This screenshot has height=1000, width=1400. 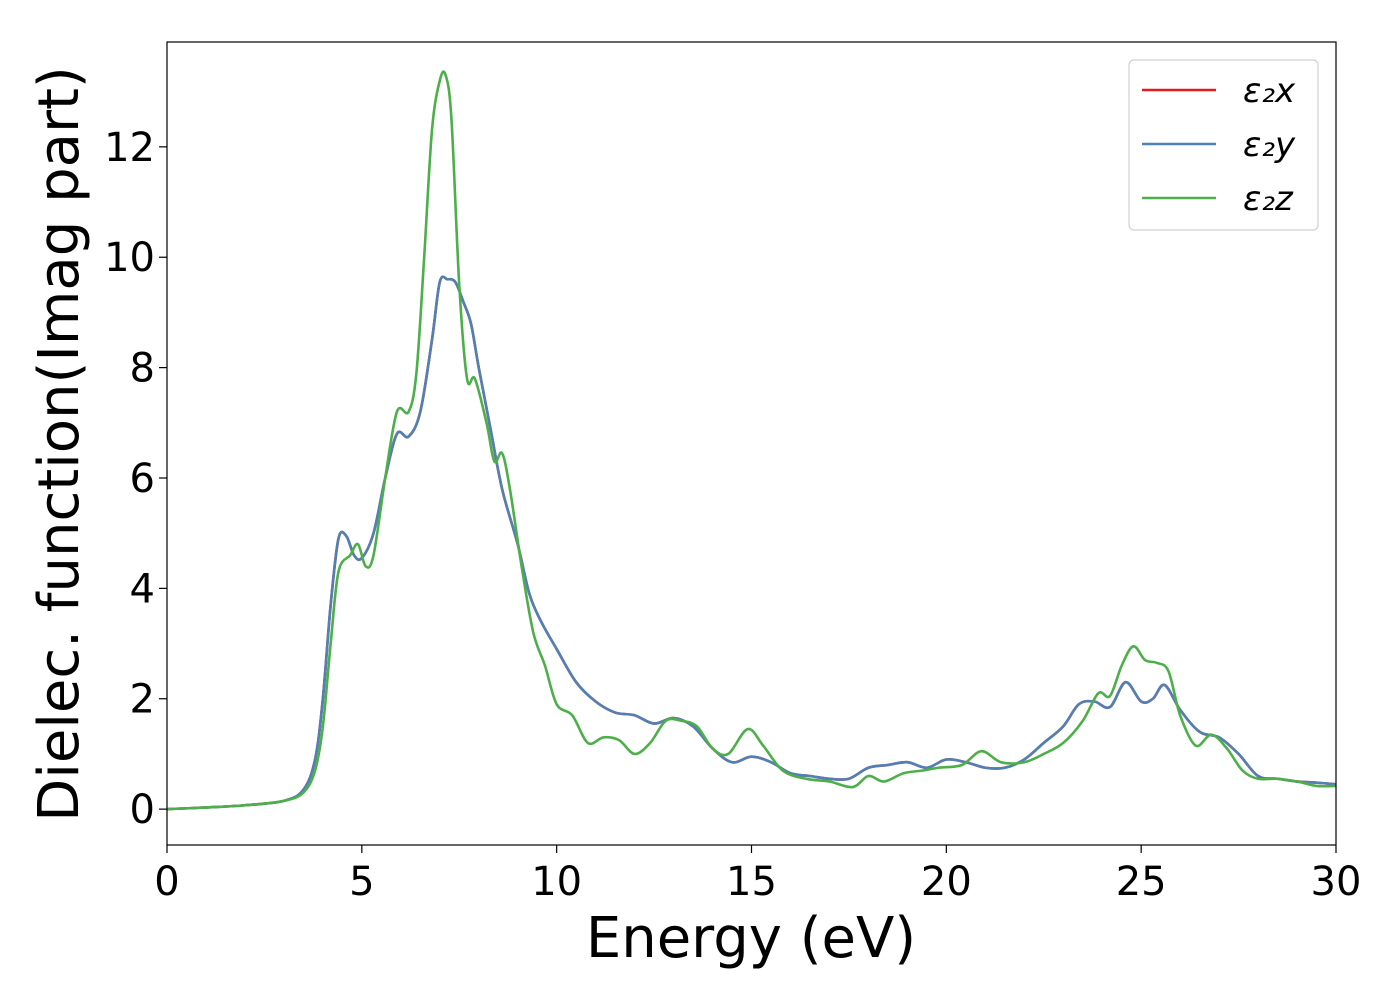 What do you see at coordinates (1336, 882) in the screenshot?
I see `x-tick-label: 30` at bounding box center [1336, 882].